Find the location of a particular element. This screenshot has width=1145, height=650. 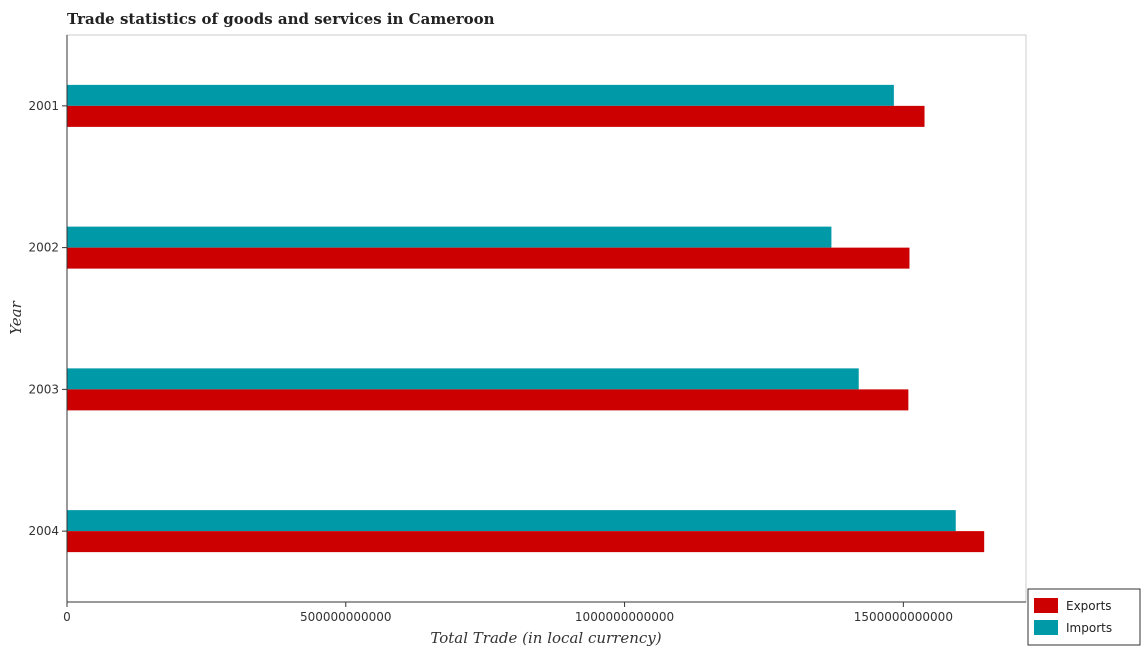

y-tick-label: 2003 is located at coordinates (43, 389).